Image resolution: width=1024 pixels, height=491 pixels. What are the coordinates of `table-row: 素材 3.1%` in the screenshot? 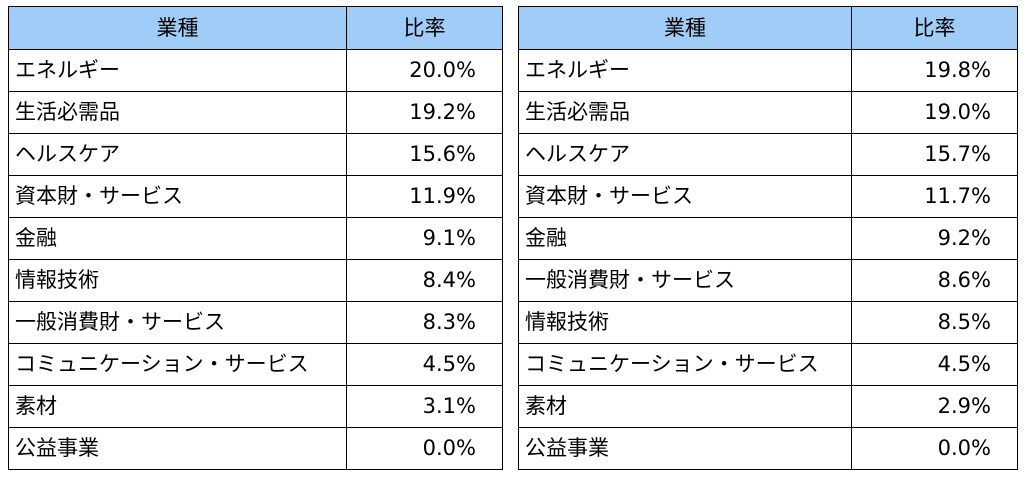 It's located at (255, 406).